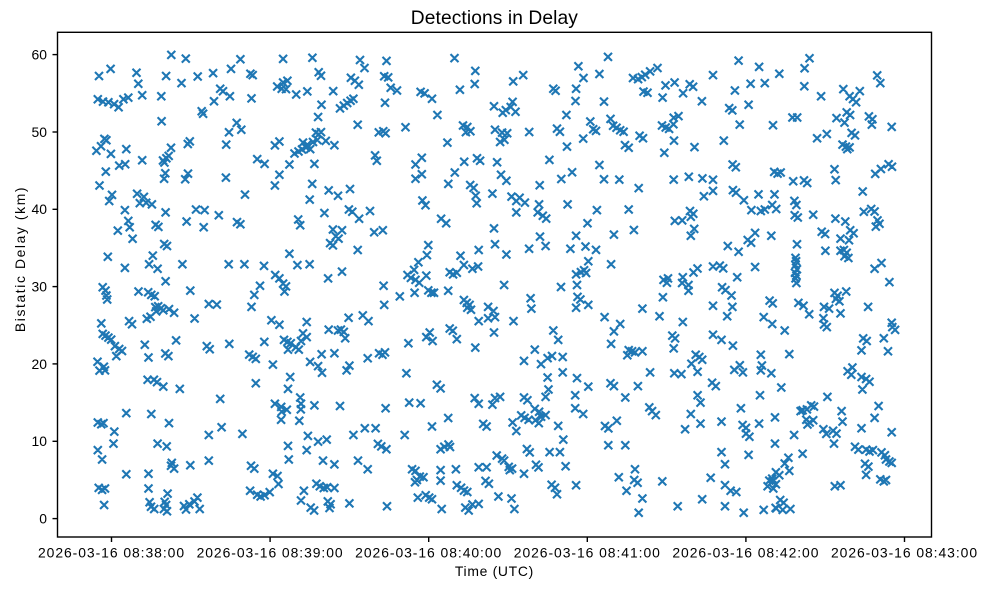 The width and height of the screenshot is (986, 590). Describe the element at coordinates (428, 553) in the screenshot. I see `svg-text: 2026-03-16 08:40:00` at that location.